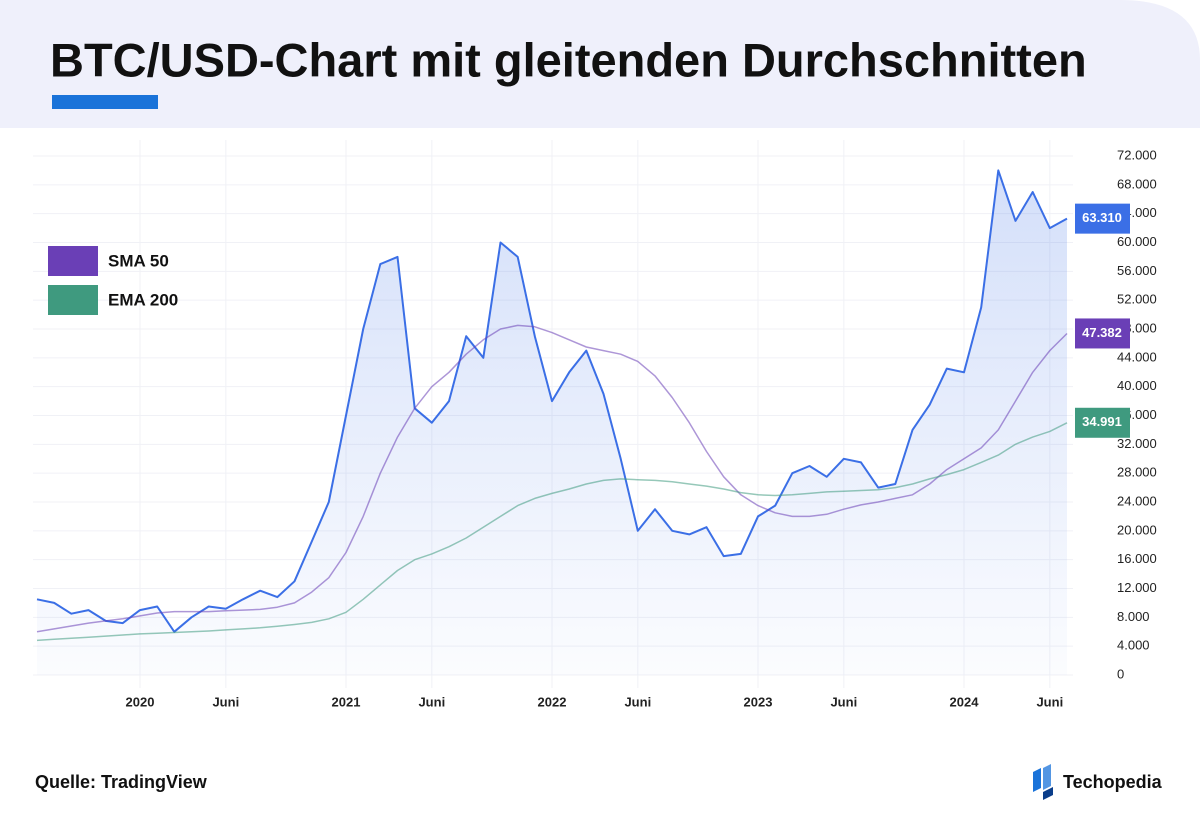  What do you see at coordinates (1137, 443) in the screenshot?
I see `y-tick-label: 32.000` at bounding box center [1137, 443].